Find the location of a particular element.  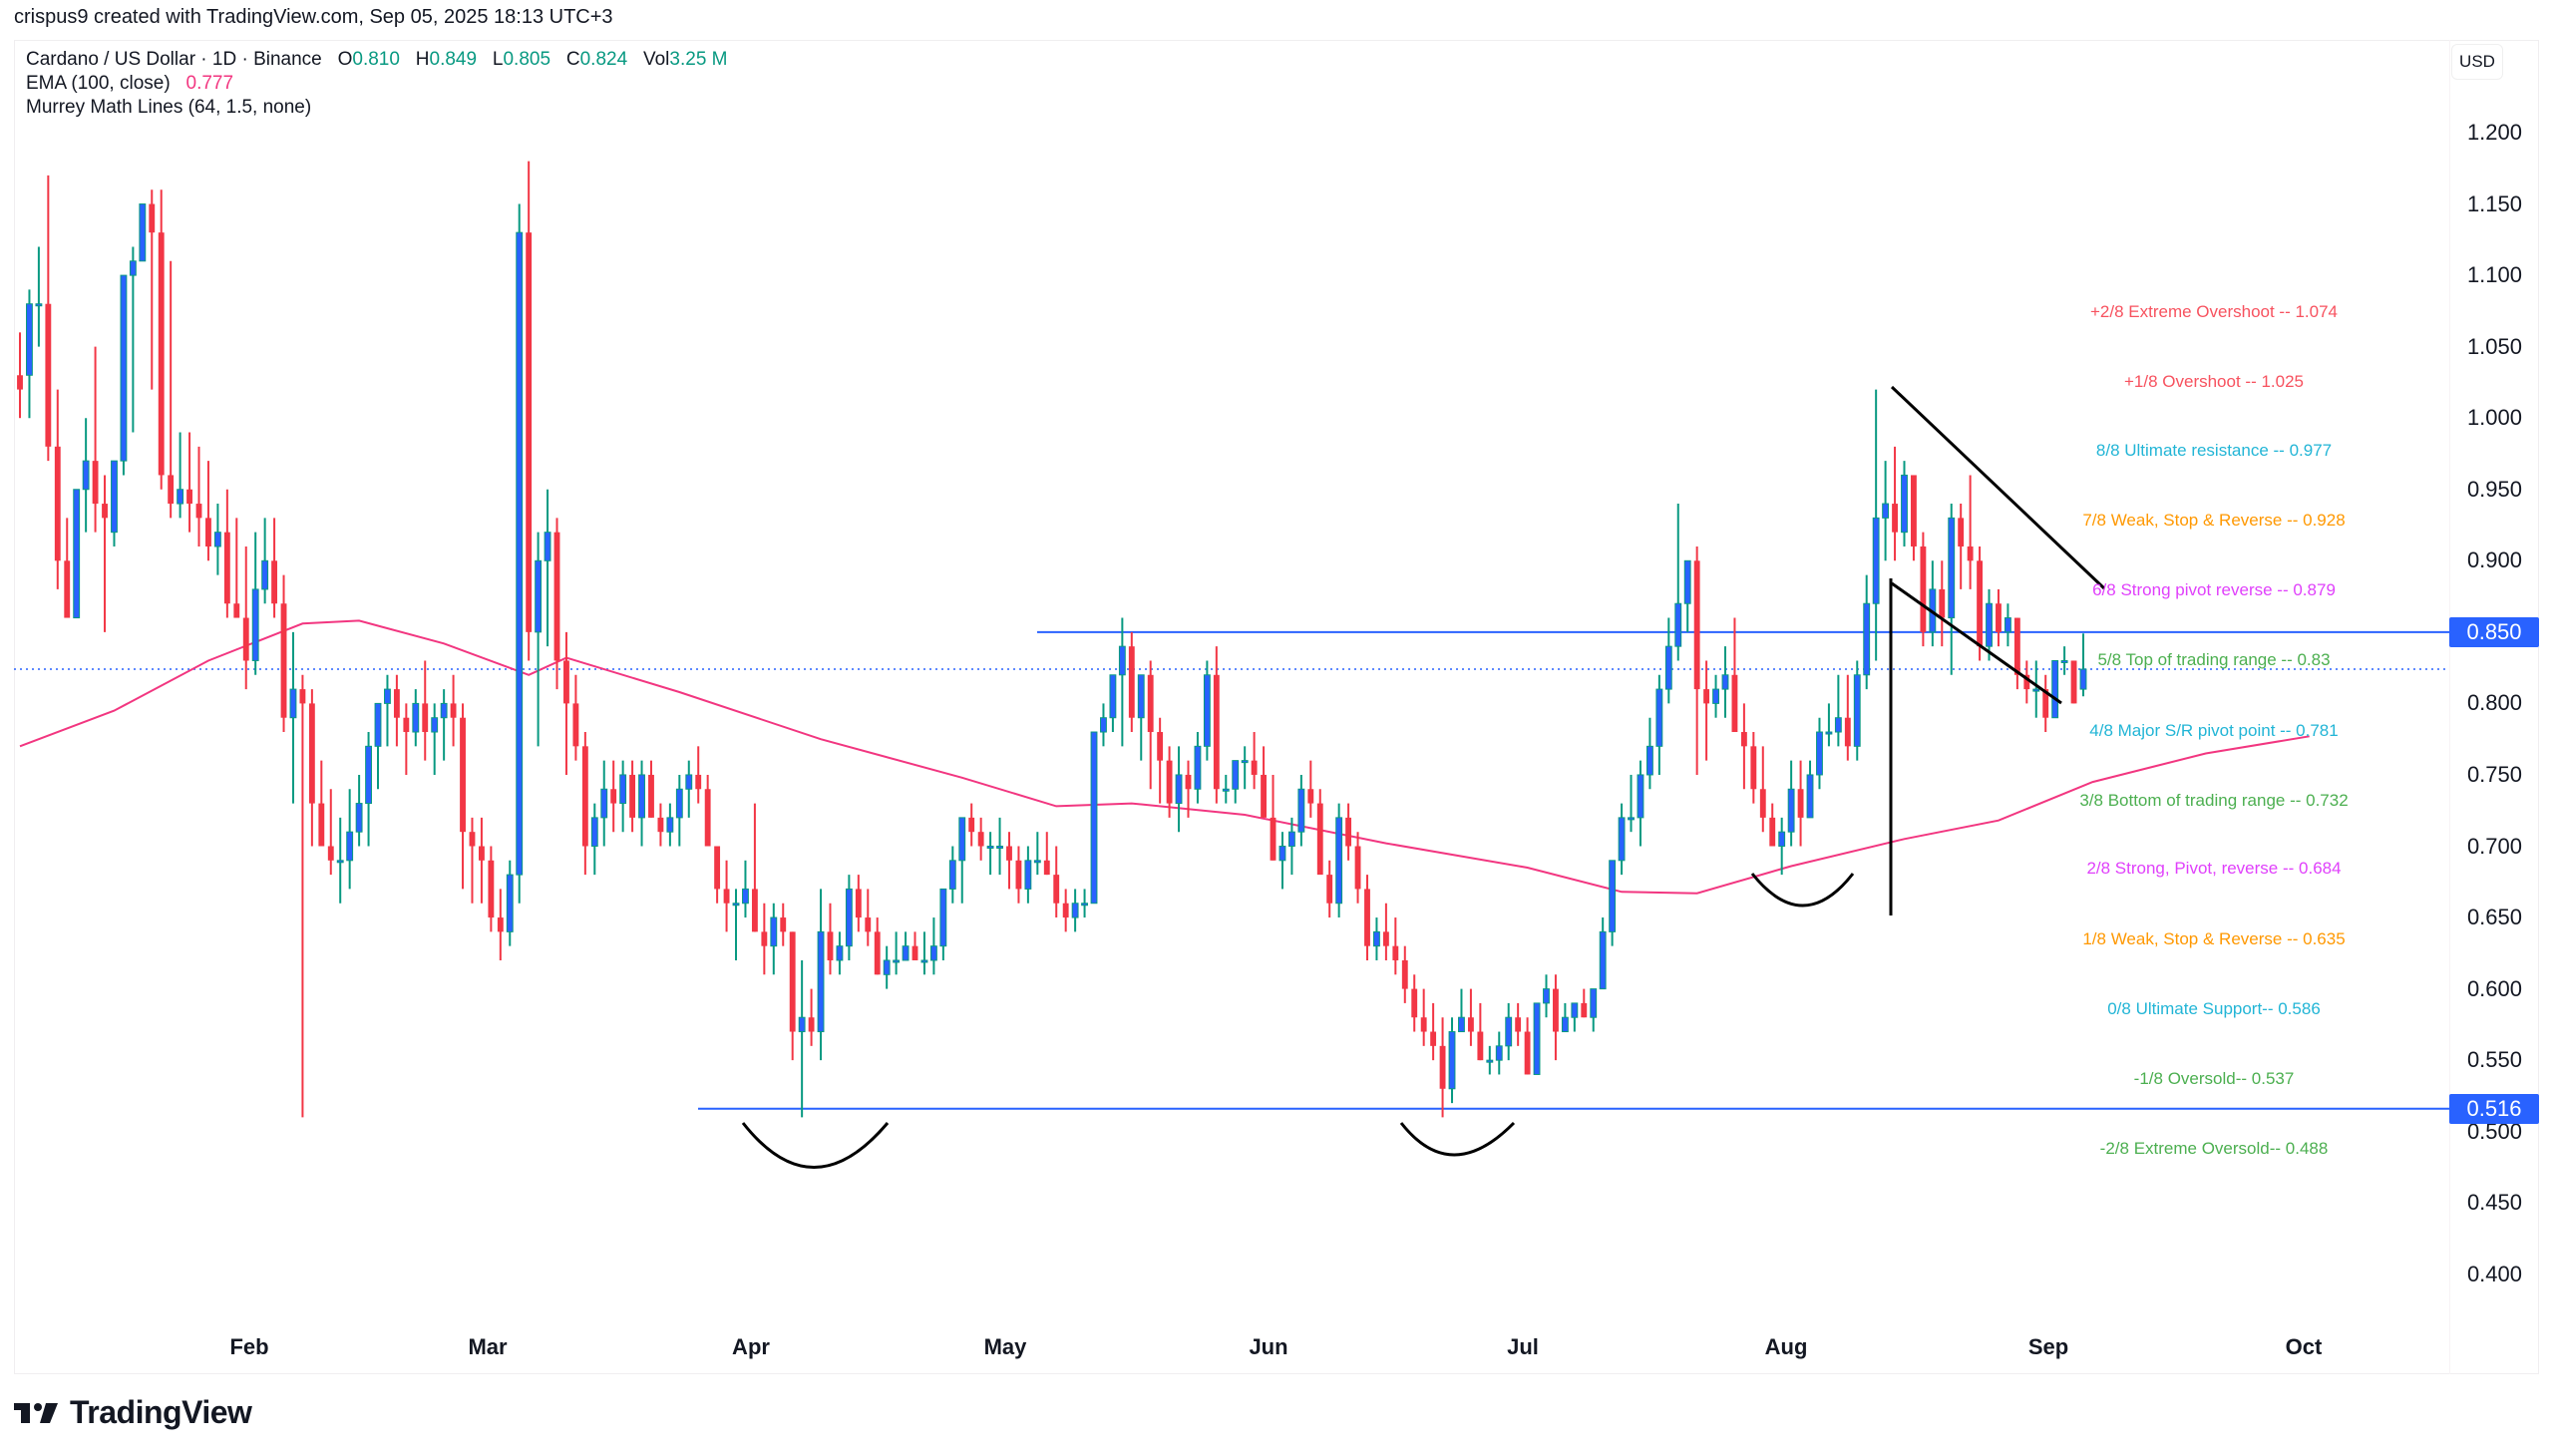

time-tick-jun: Jun is located at coordinates (1269, 1346).